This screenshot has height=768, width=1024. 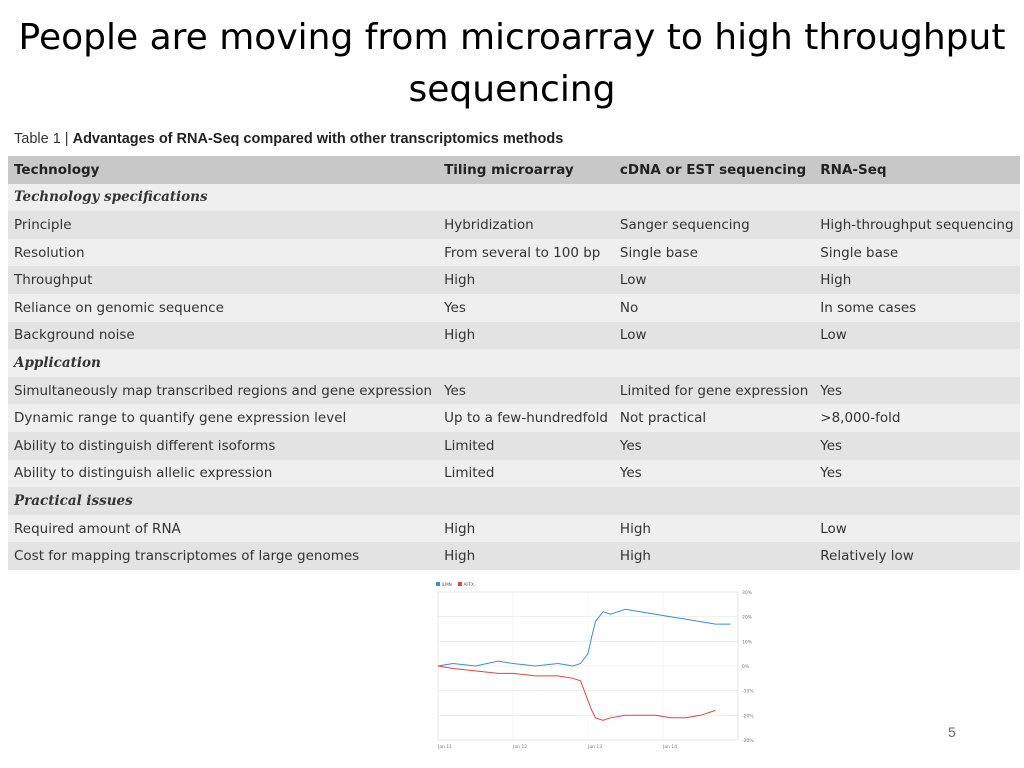 What do you see at coordinates (223, 307) in the screenshot?
I see `table-cell: Reliance on genomic sequence` at bounding box center [223, 307].